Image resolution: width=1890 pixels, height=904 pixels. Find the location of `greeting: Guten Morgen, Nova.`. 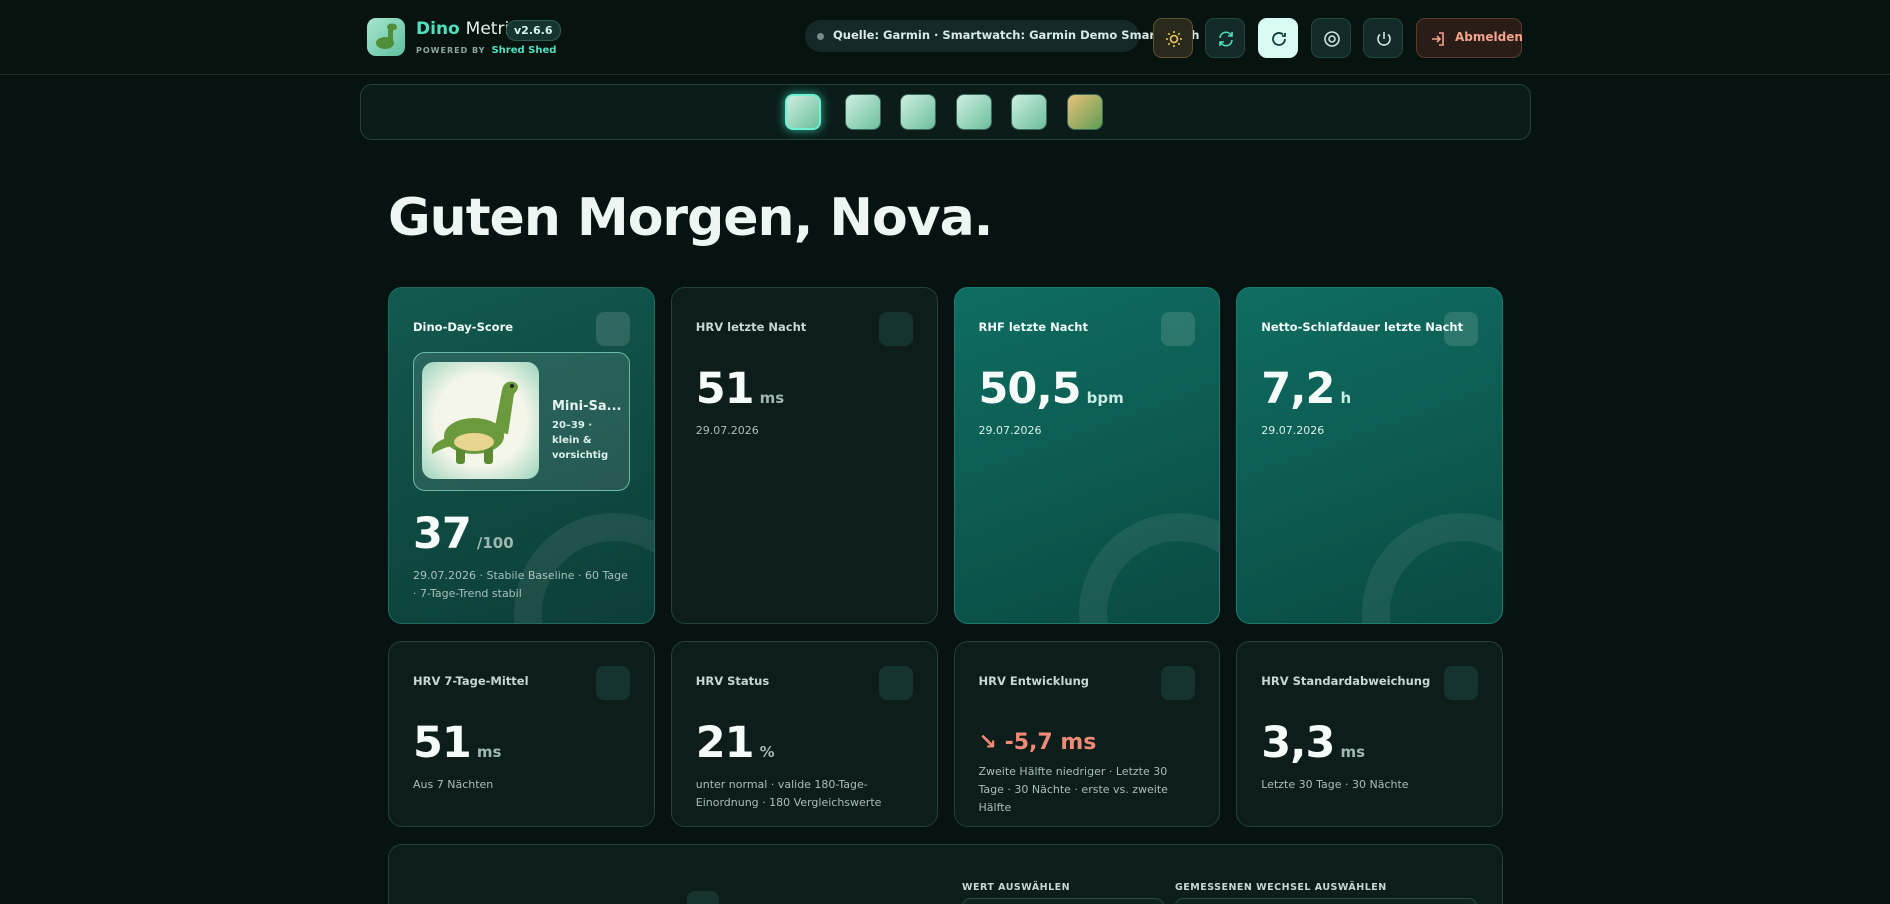

greeting: Guten Morgen, Nova. is located at coordinates (690, 218).